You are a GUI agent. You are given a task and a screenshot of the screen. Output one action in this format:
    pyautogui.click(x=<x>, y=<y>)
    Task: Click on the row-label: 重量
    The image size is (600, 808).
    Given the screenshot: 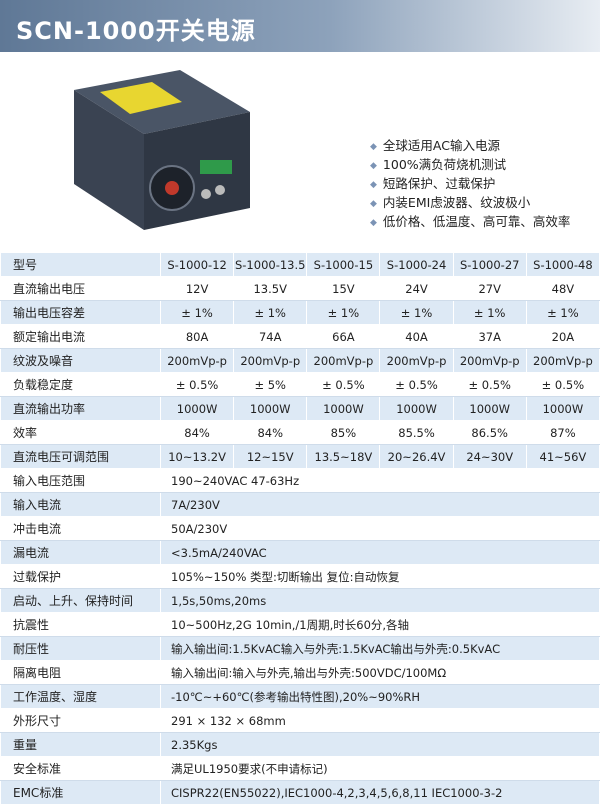 What is the action you would take?
    pyautogui.click(x=80, y=744)
    